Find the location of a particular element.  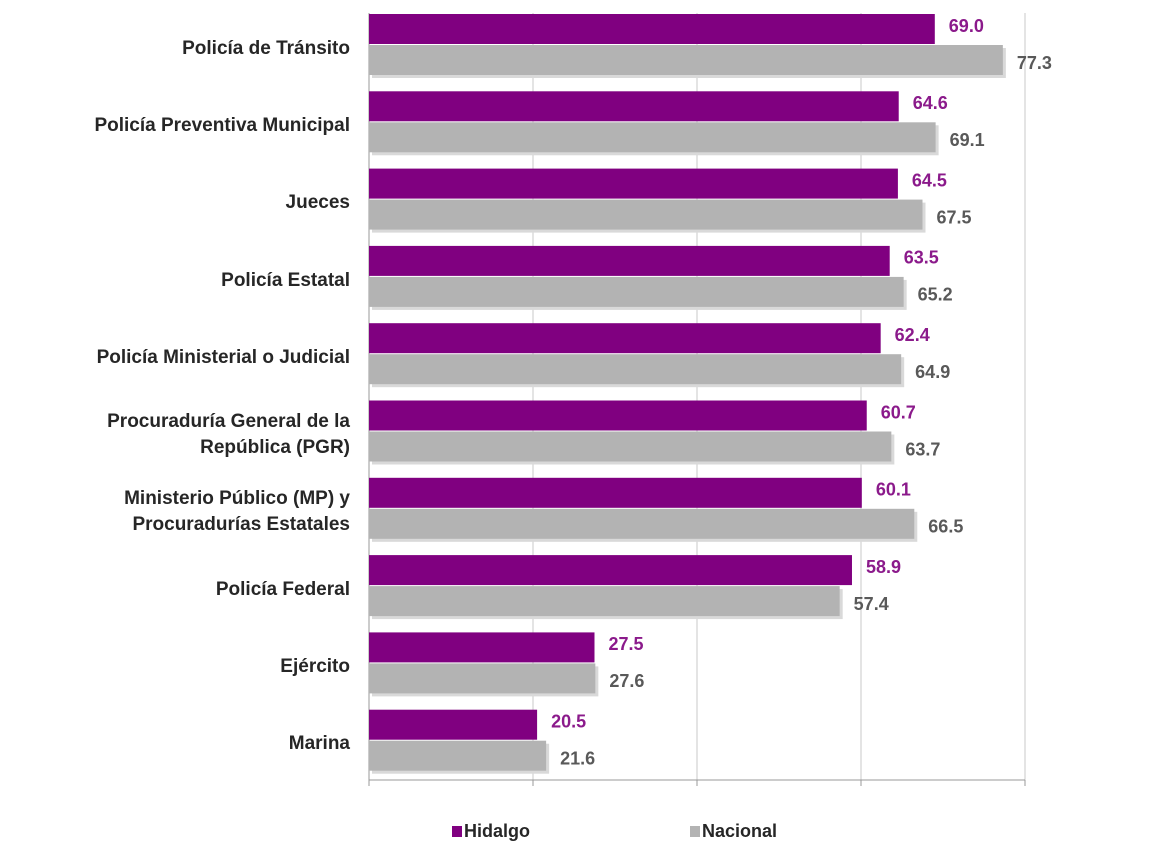

value-label: 63.5 is located at coordinates (921, 258).